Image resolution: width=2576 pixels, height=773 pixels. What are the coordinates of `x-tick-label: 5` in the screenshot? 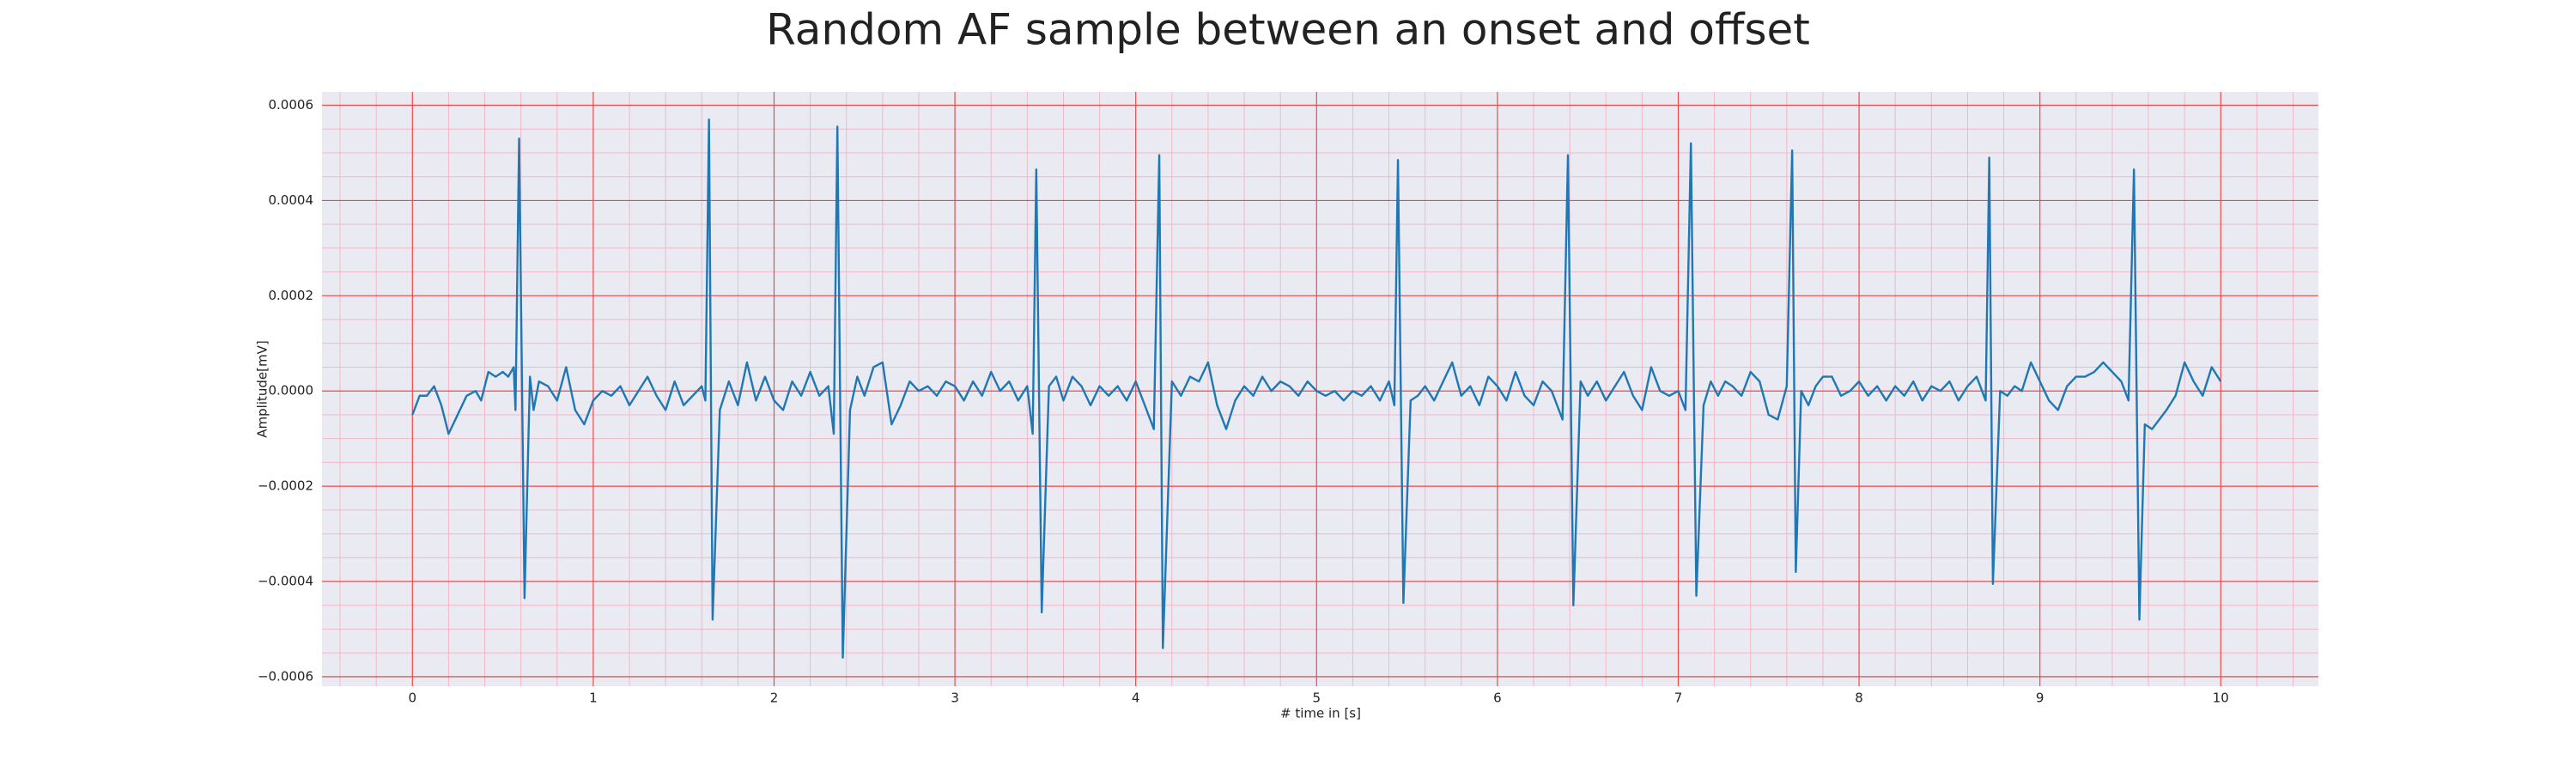 It's located at (1317, 698).